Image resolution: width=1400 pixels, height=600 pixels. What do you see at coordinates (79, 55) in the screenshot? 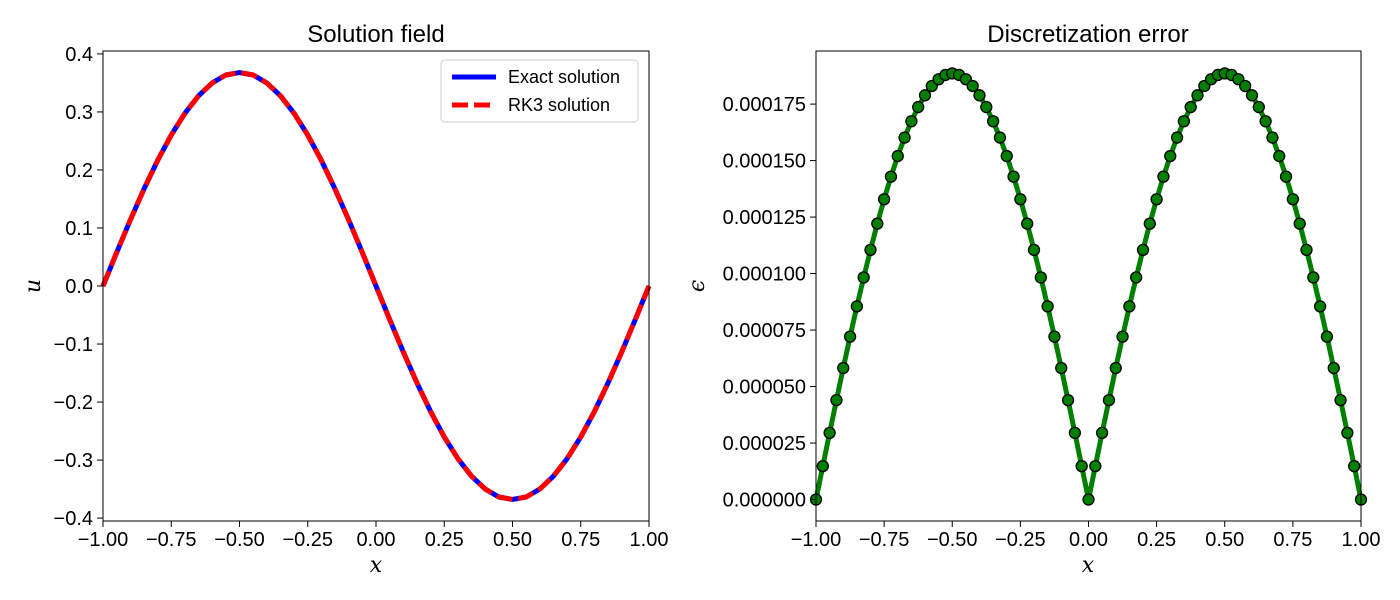
I see `solution-field-y-tick-label: 0.4` at bounding box center [79, 55].